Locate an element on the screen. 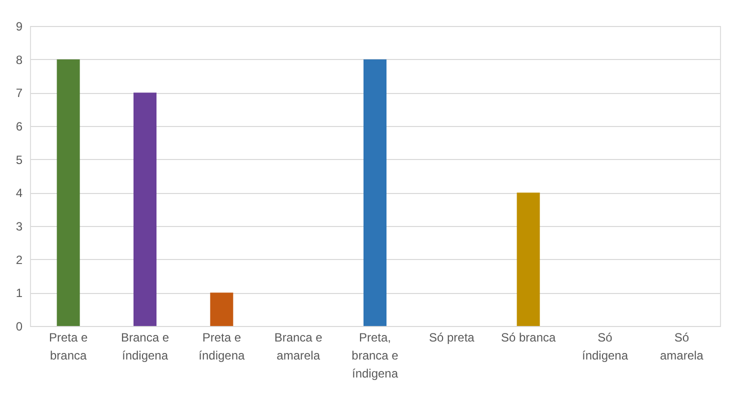 This screenshot has height=420, width=755. y-tick-label: 4 is located at coordinates (19, 193).